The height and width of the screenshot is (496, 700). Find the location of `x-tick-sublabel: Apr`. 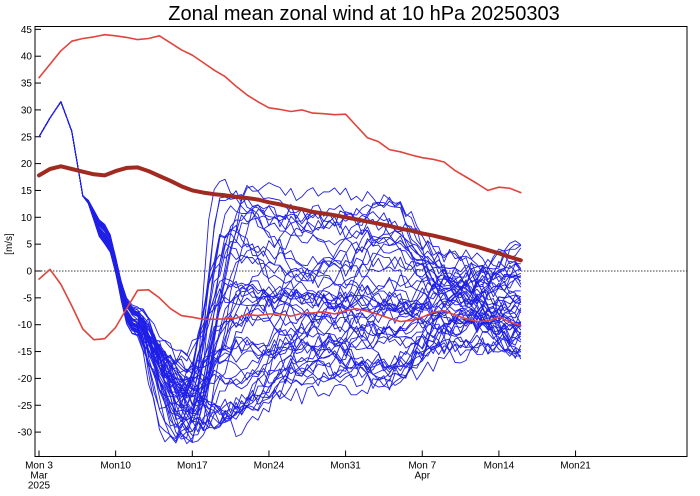

x-tick-sublabel: Apr is located at coordinates (422, 476).